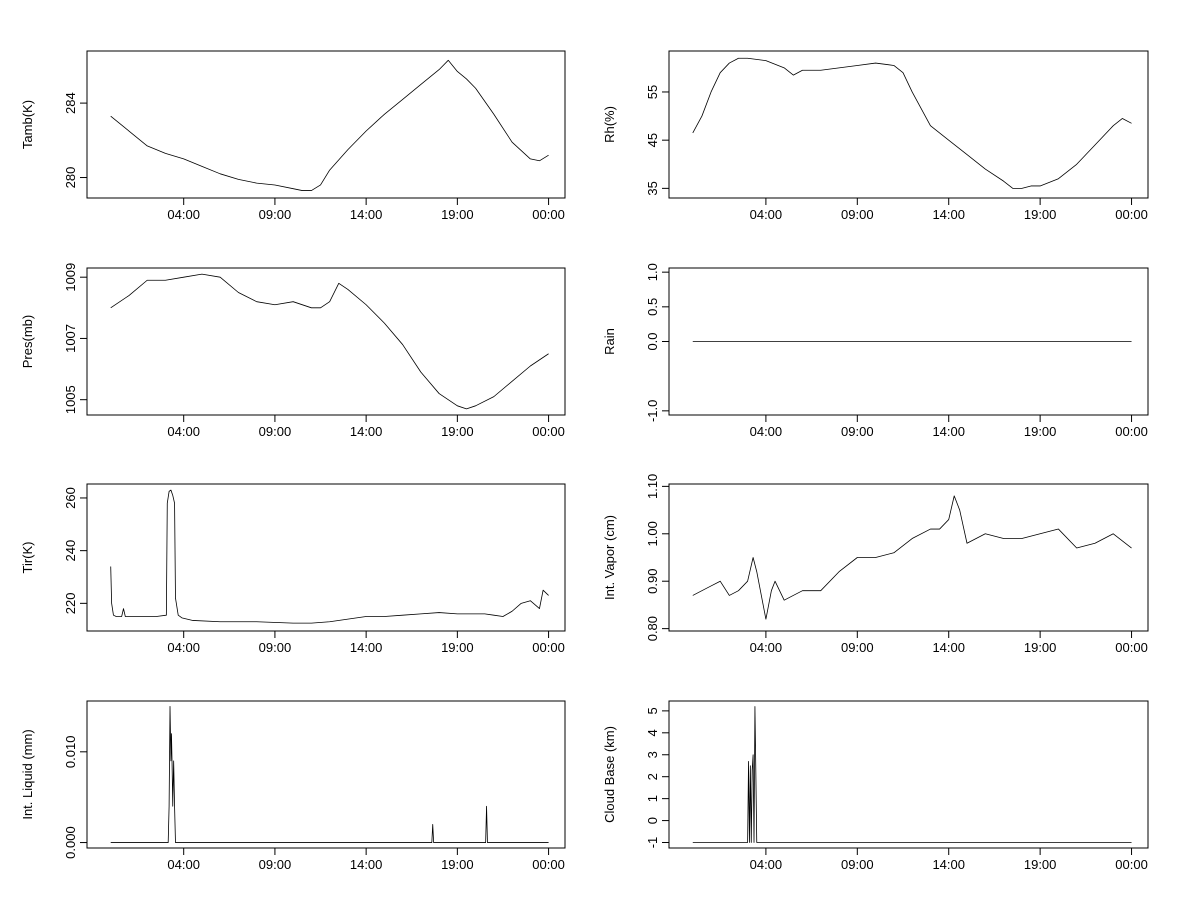  What do you see at coordinates (70, 103) in the screenshot?
I see `y-tick-label: 284` at bounding box center [70, 103].